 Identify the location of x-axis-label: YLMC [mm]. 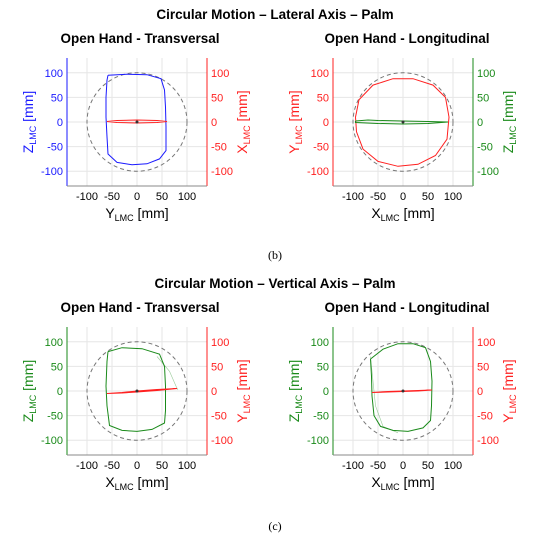
(136, 214).